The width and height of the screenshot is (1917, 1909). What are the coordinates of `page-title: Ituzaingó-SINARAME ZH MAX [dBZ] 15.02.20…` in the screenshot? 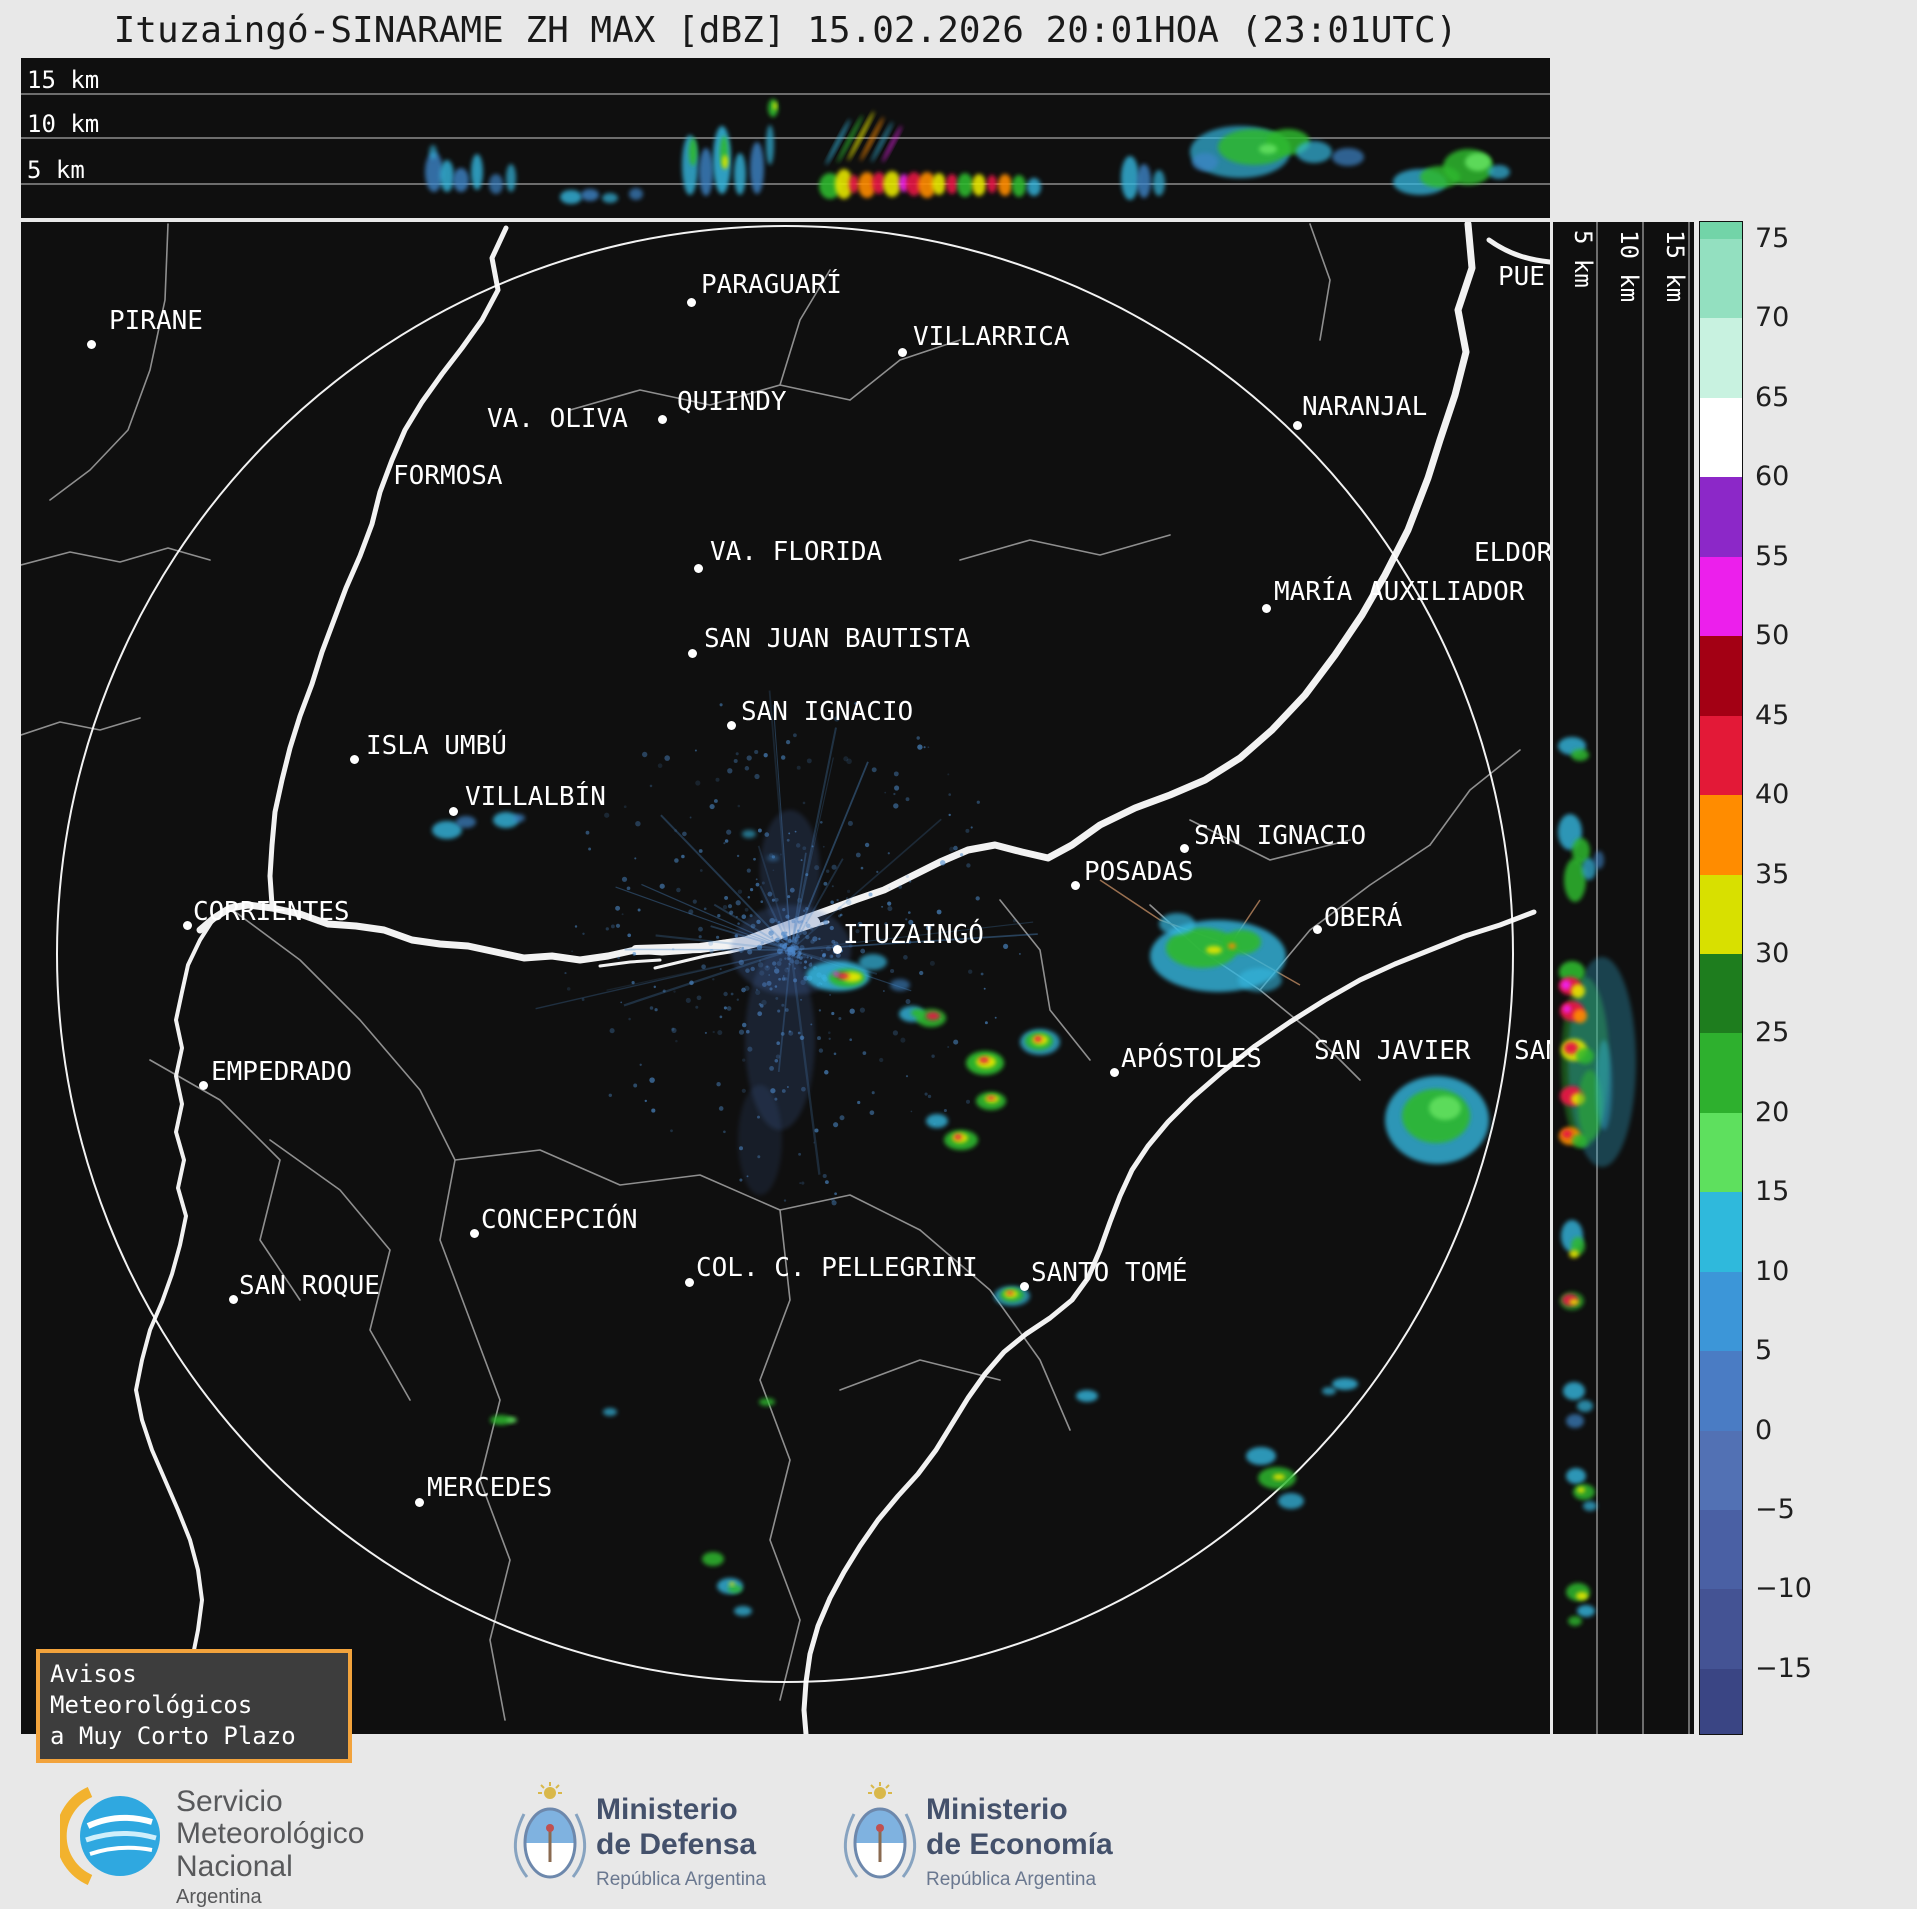 It's located at (785, 30).